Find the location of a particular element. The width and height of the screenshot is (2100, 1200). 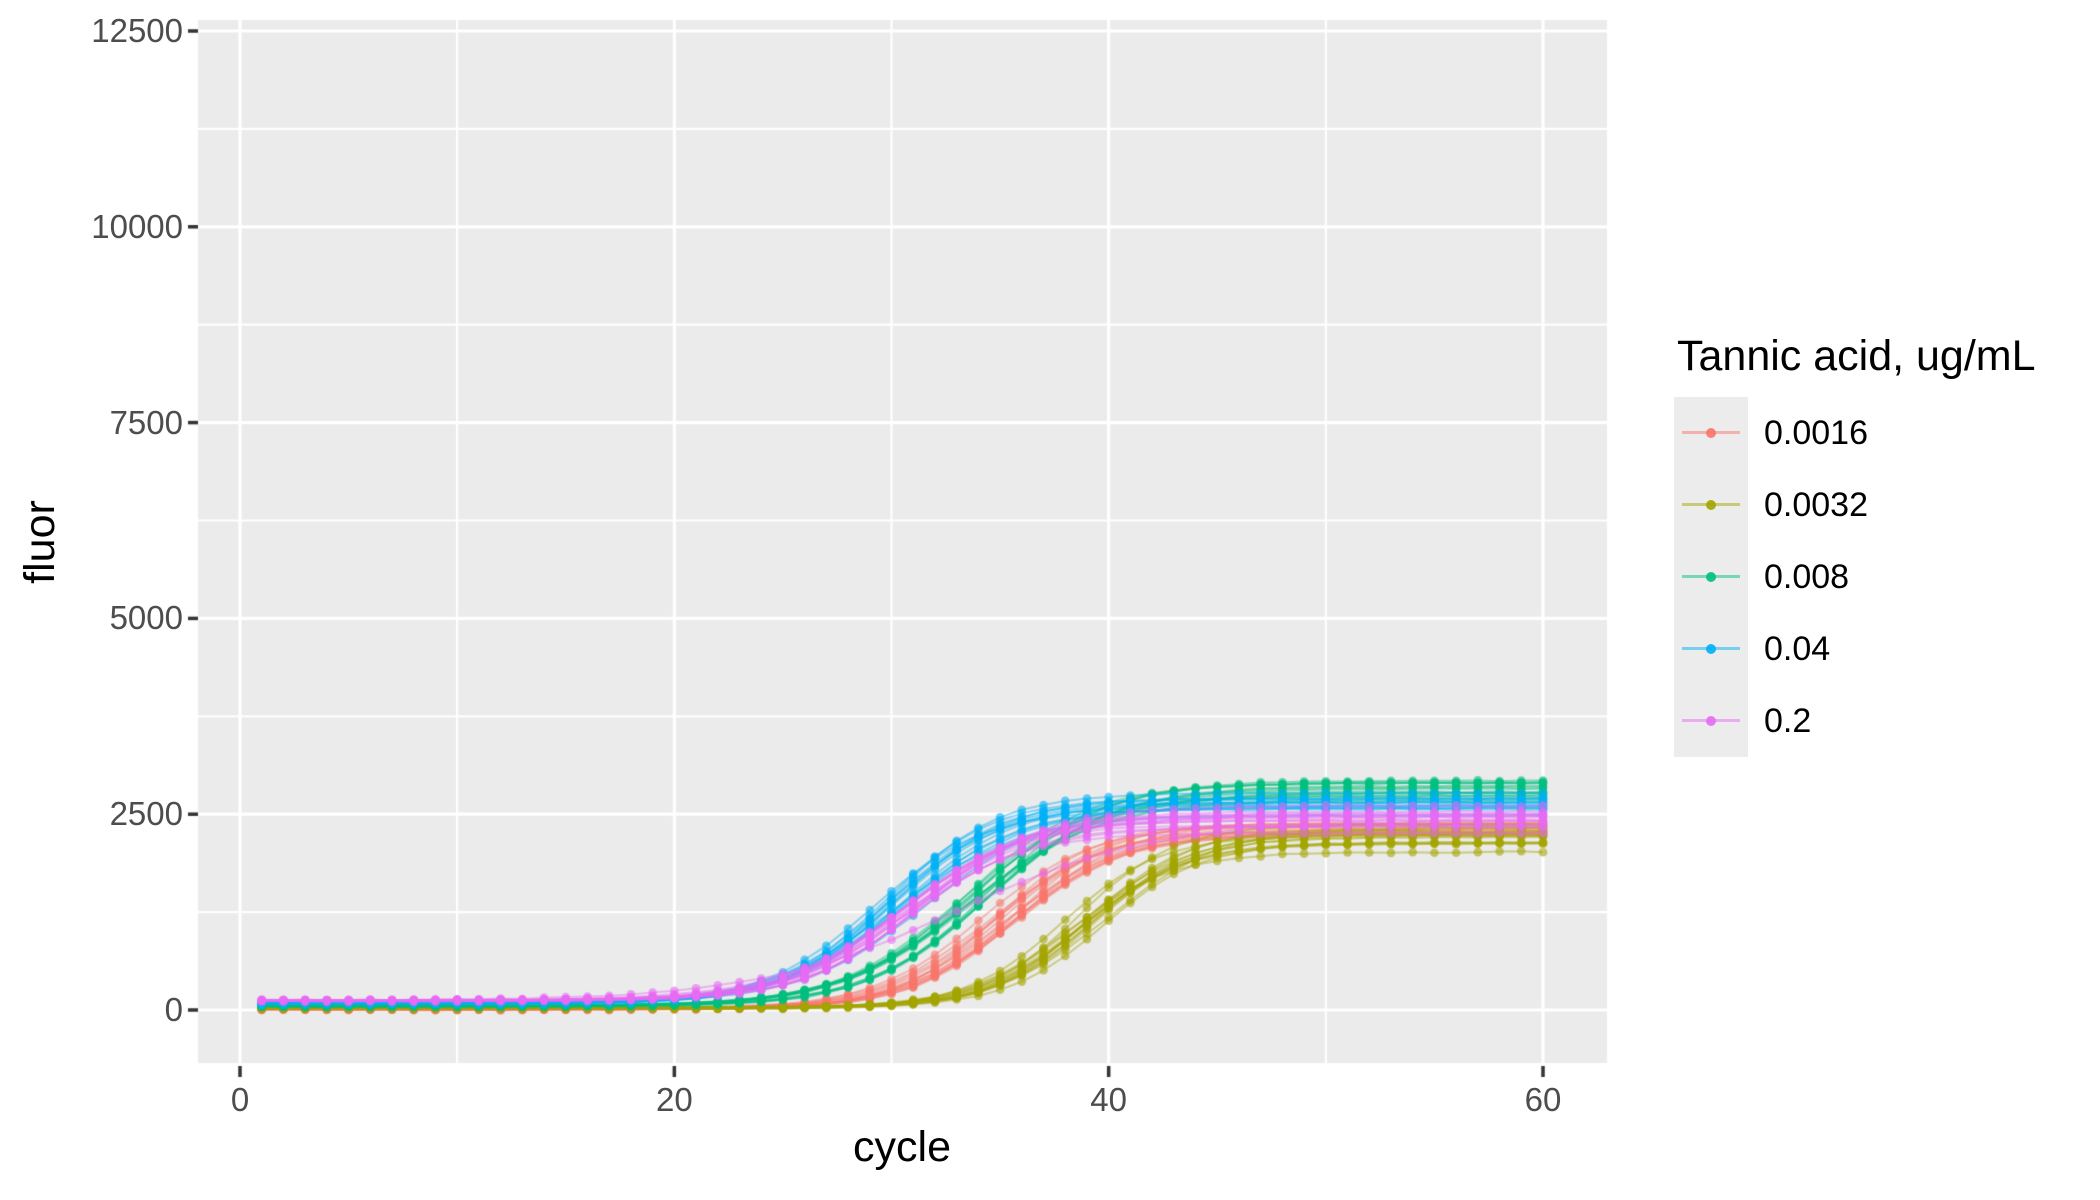

legend-key-0.04 is located at coordinates (1711, 649).